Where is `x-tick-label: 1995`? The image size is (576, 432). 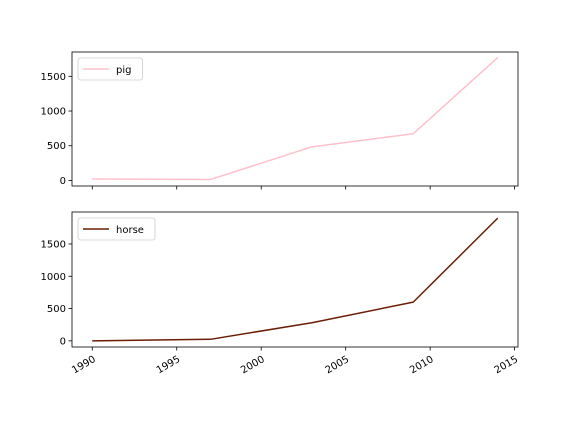
x-tick-label: 1995 is located at coordinates (169, 365).